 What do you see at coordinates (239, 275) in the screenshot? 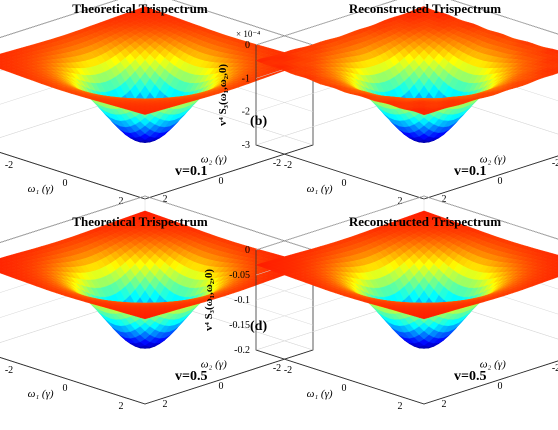
I see `z-tick-label: -0.05` at bounding box center [239, 275].